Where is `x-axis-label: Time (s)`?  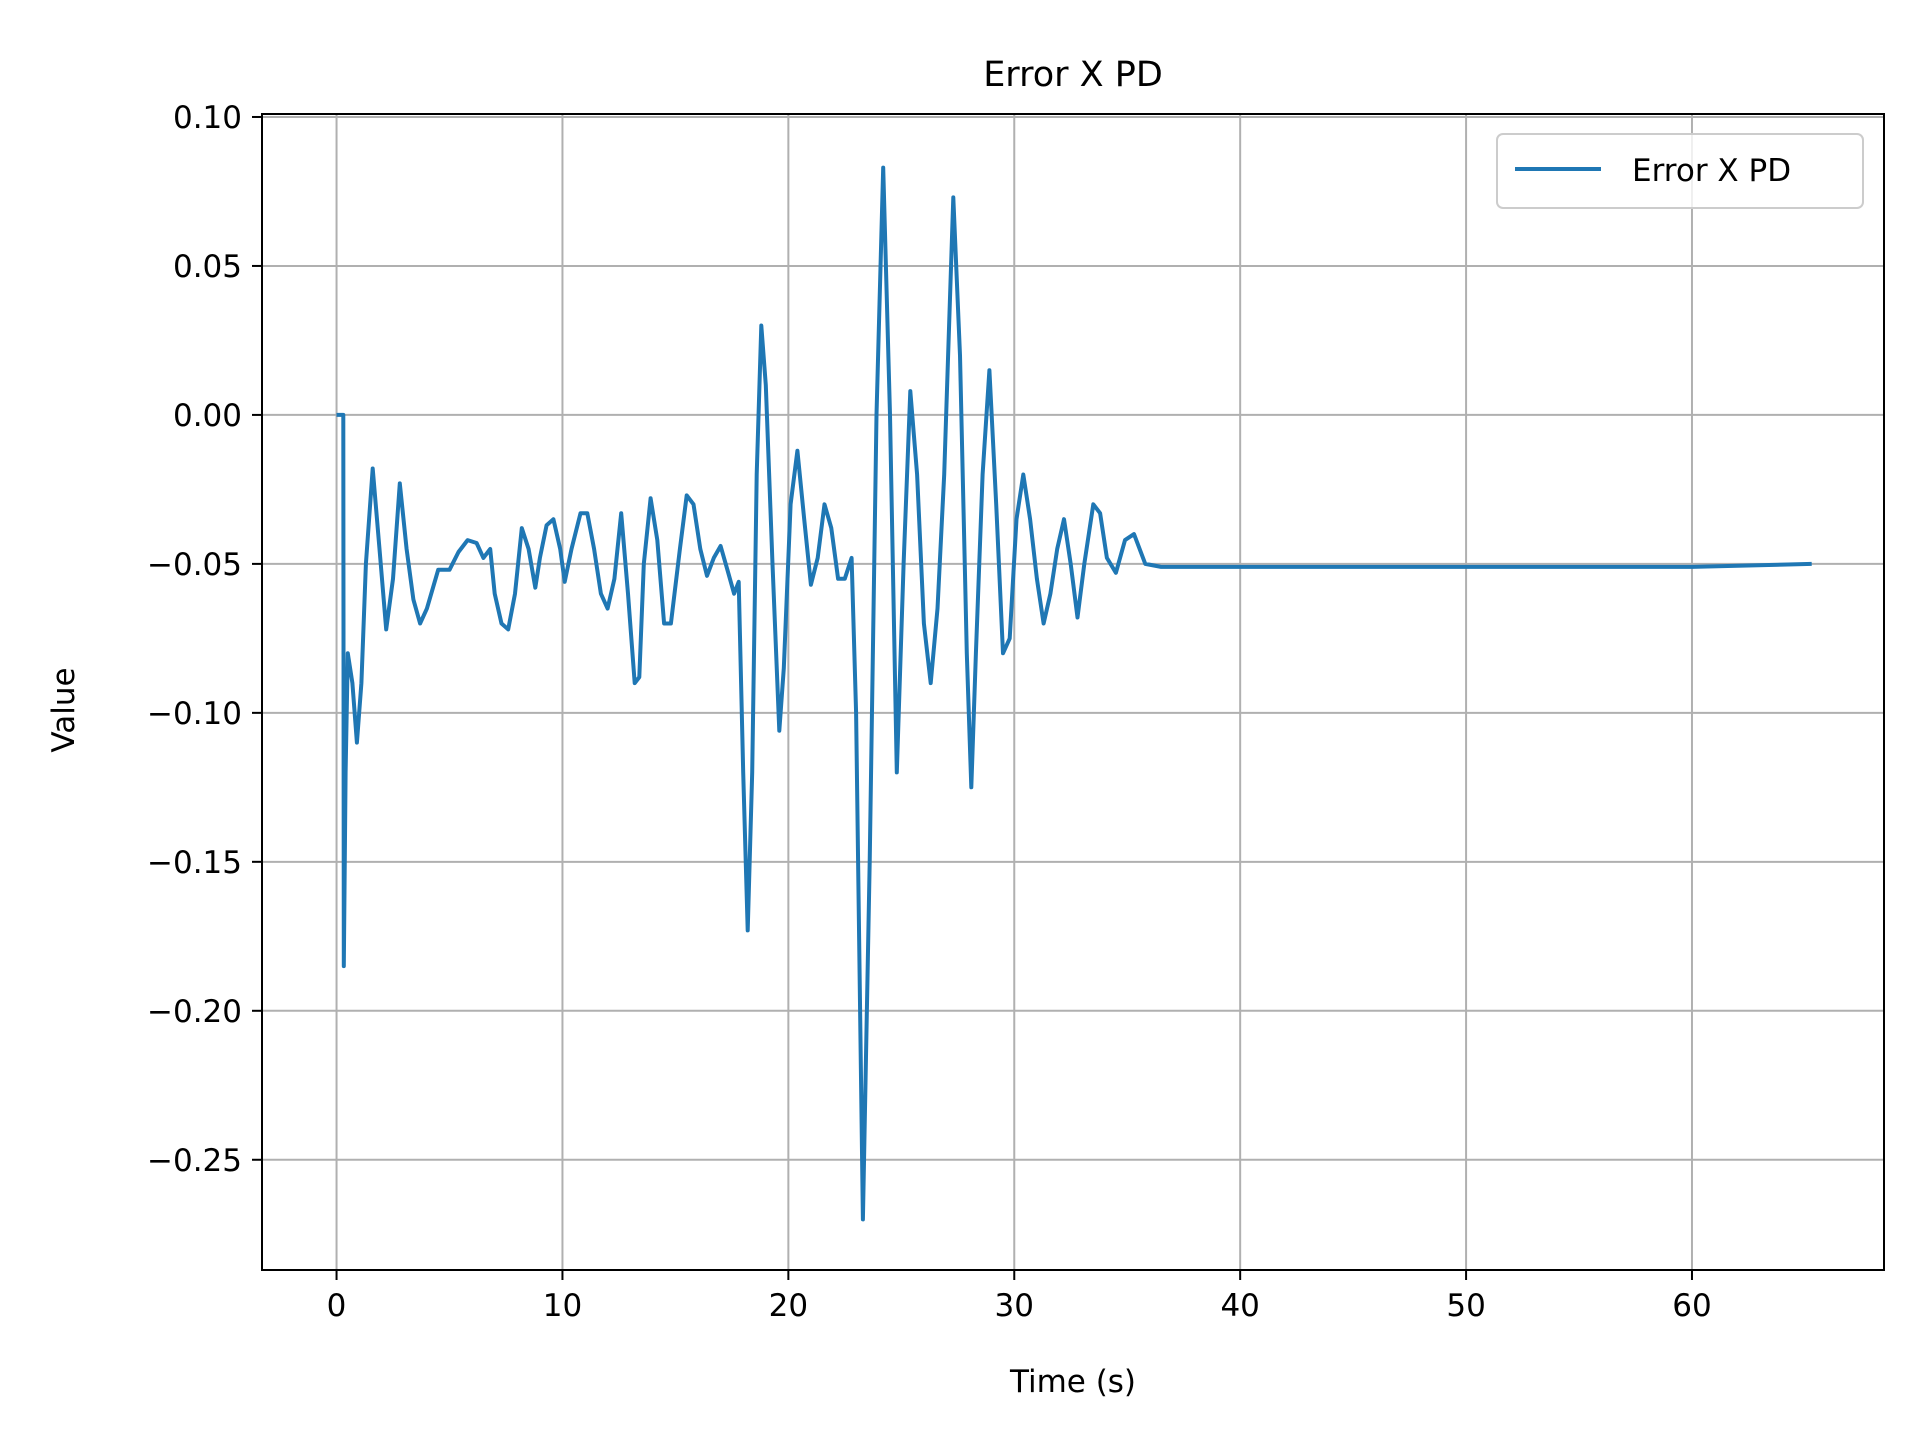 x-axis-label: Time (s) is located at coordinates (1072, 1382).